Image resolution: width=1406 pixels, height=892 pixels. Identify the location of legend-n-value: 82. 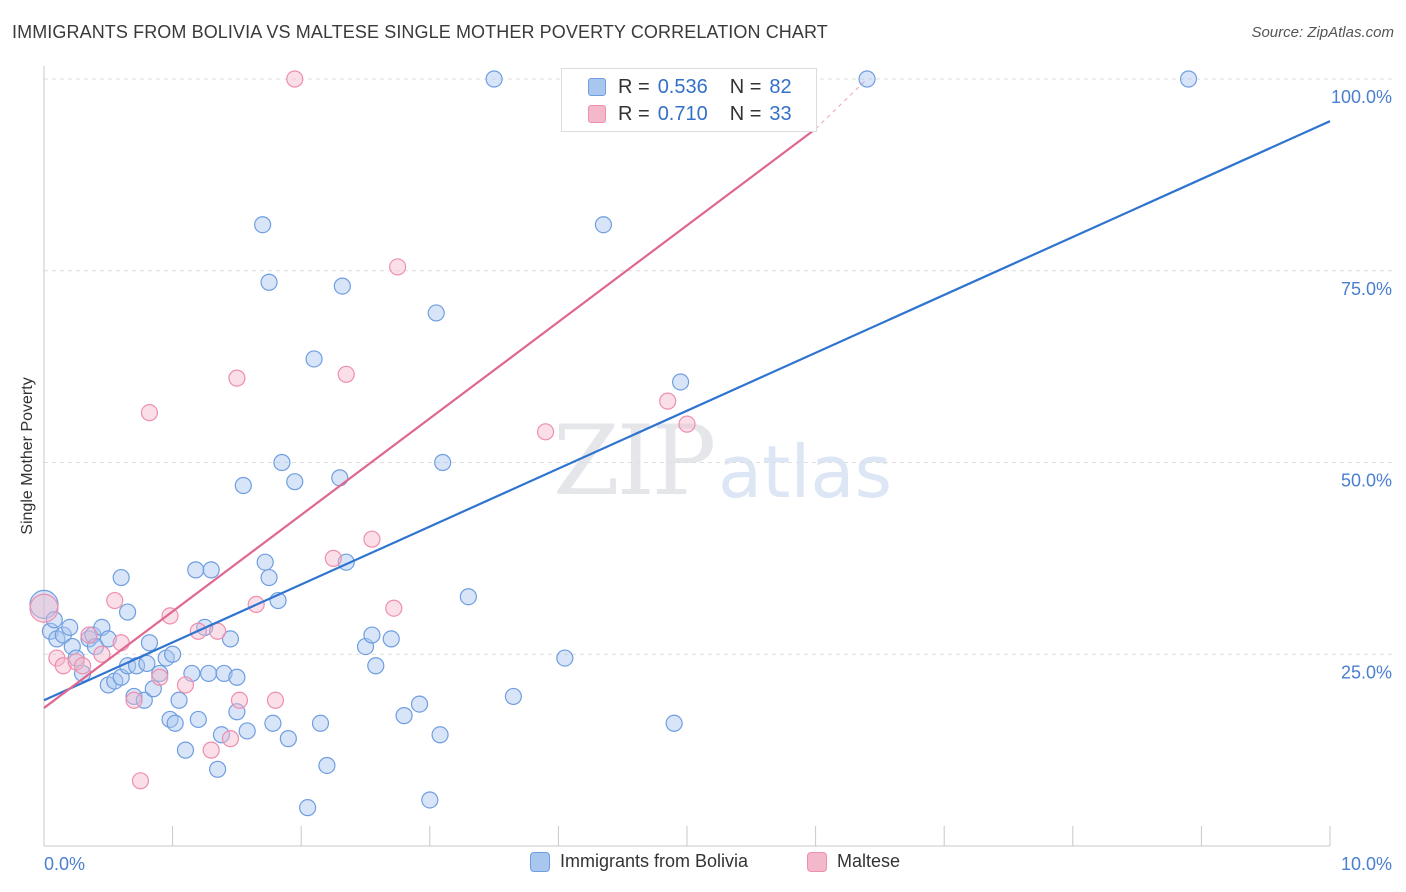
(780, 86).